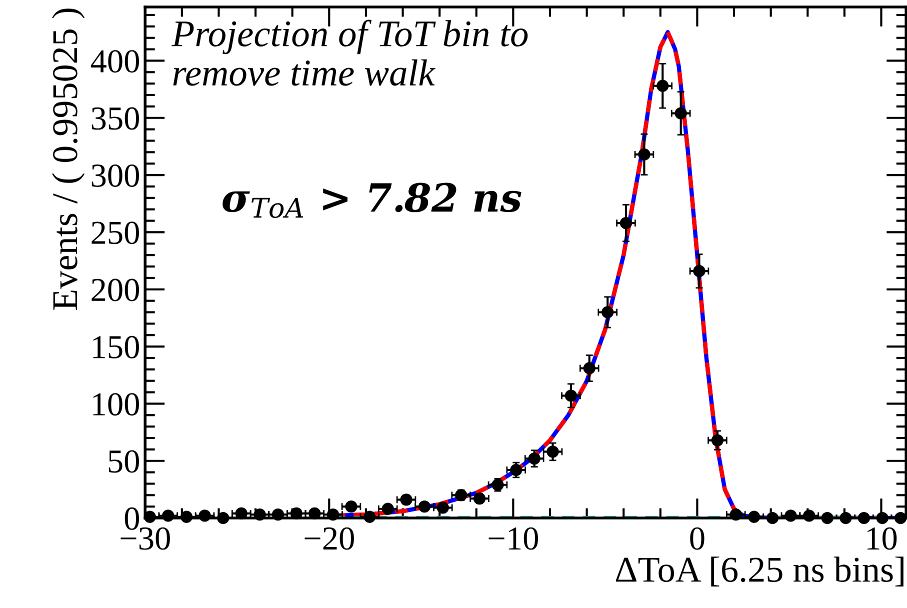  What do you see at coordinates (116, 347) in the screenshot?
I see `y-tick-label: 150` at bounding box center [116, 347].